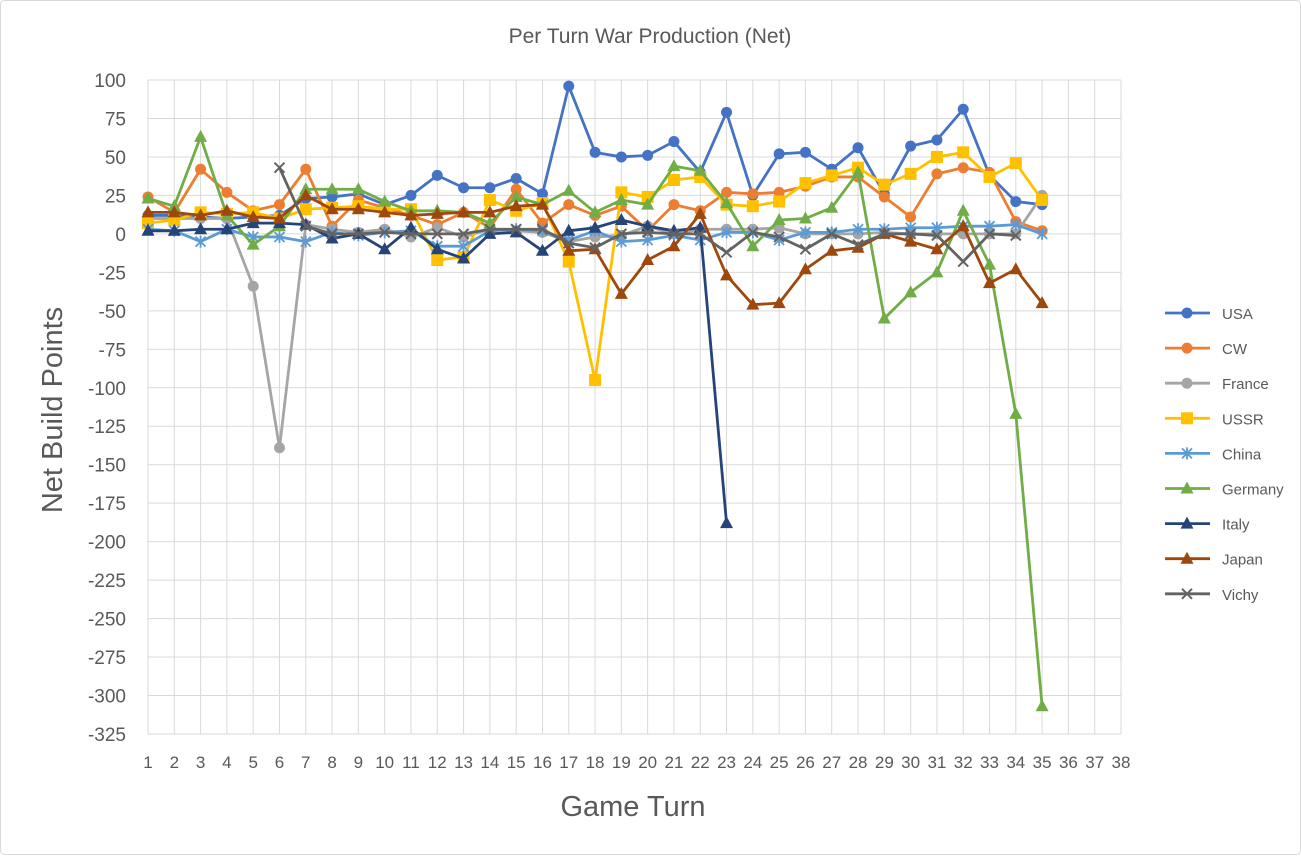 The width and height of the screenshot is (1301, 860). I want to click on x-tick-label: 2, so click(174, 762).